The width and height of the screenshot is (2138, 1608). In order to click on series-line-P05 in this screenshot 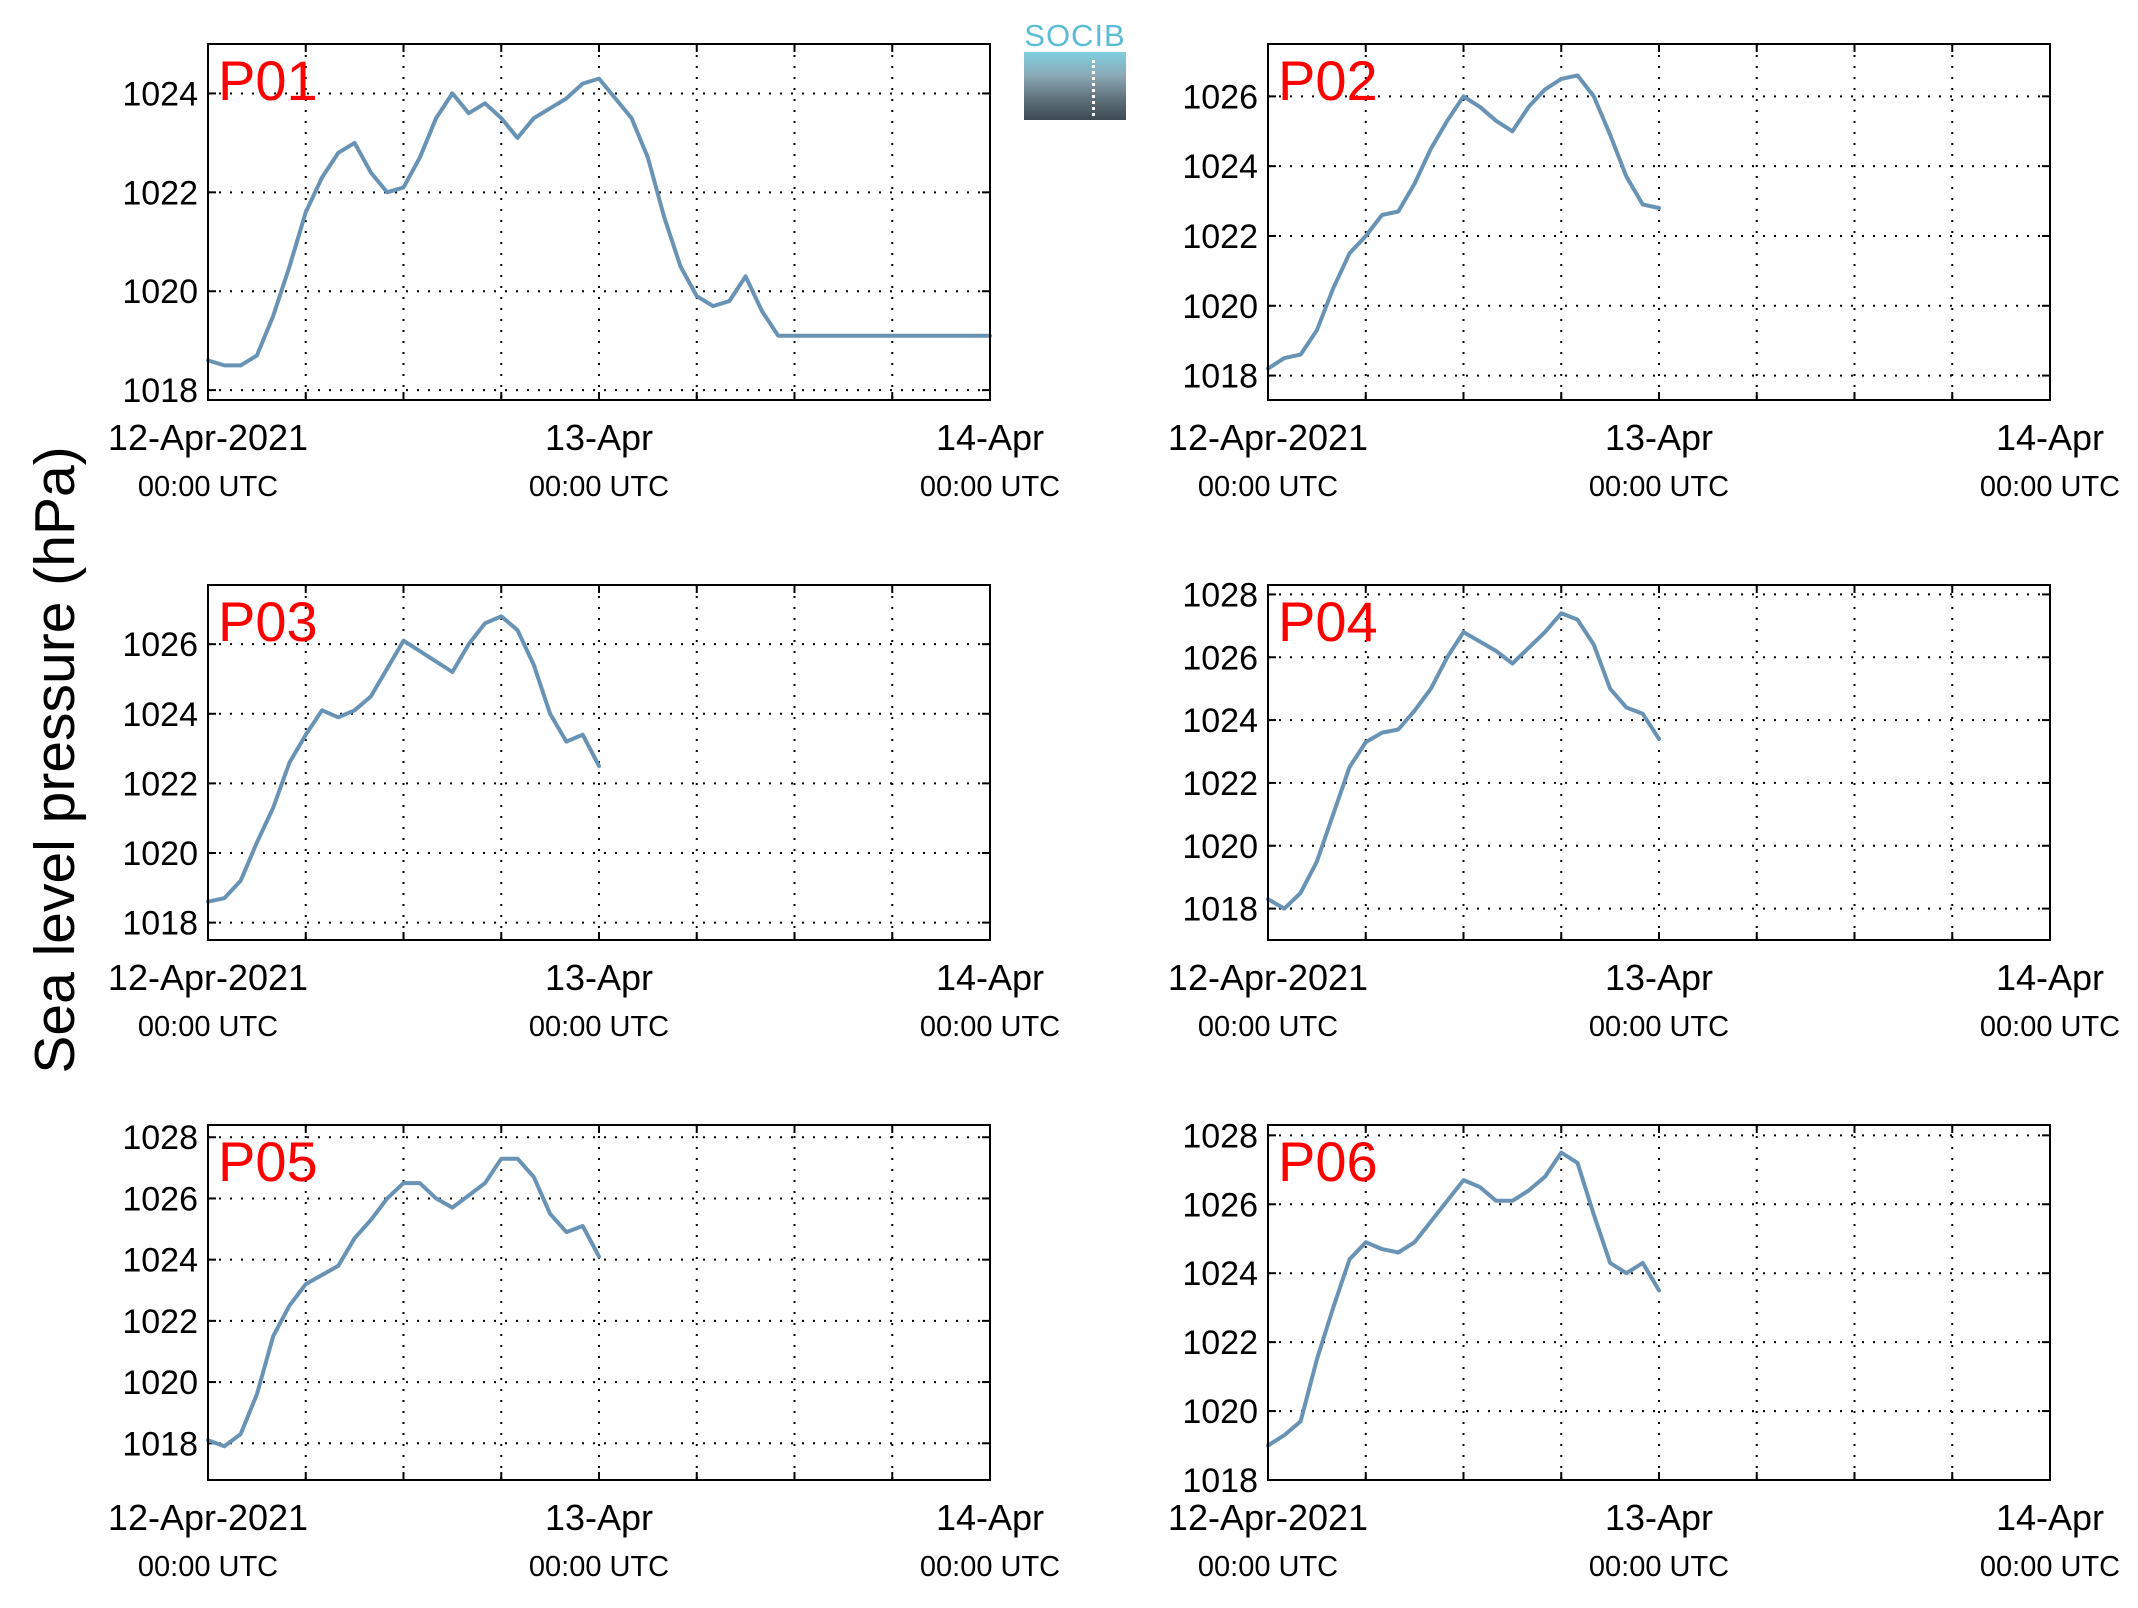, I will do `click(403, 1302)`.